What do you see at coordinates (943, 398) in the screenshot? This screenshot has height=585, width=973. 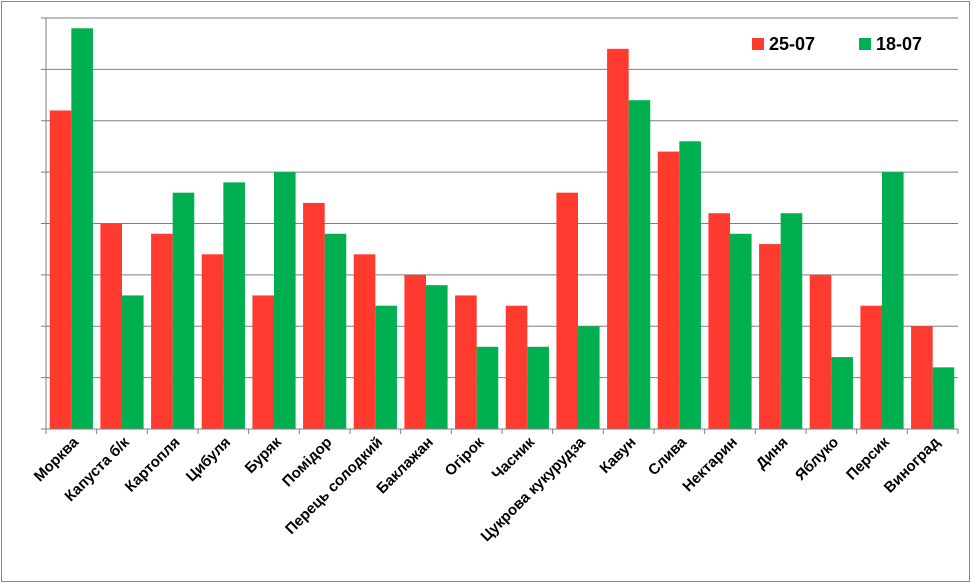 I see `bar-18-07-Виноград` at bounding box center [943, 398].